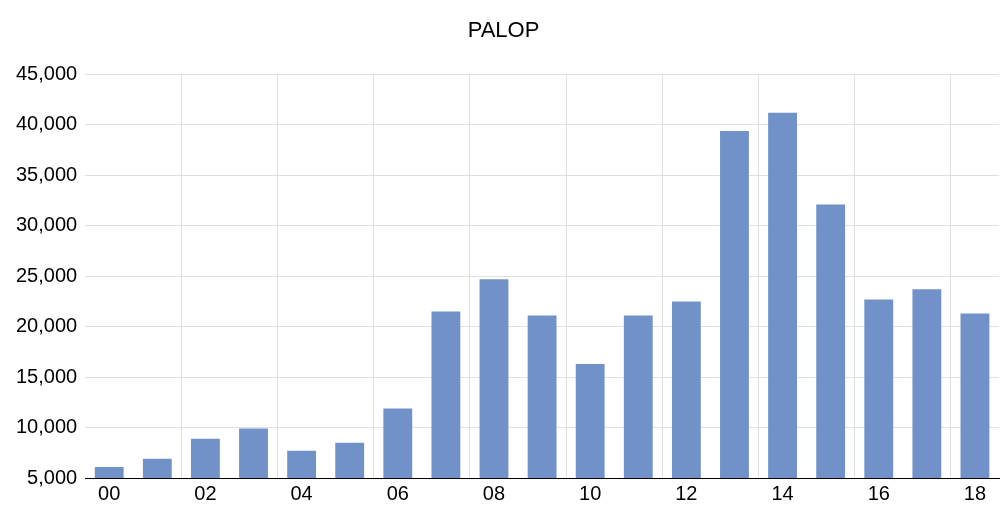  I want to click on chart-title: PALOP, so click(503, 30).